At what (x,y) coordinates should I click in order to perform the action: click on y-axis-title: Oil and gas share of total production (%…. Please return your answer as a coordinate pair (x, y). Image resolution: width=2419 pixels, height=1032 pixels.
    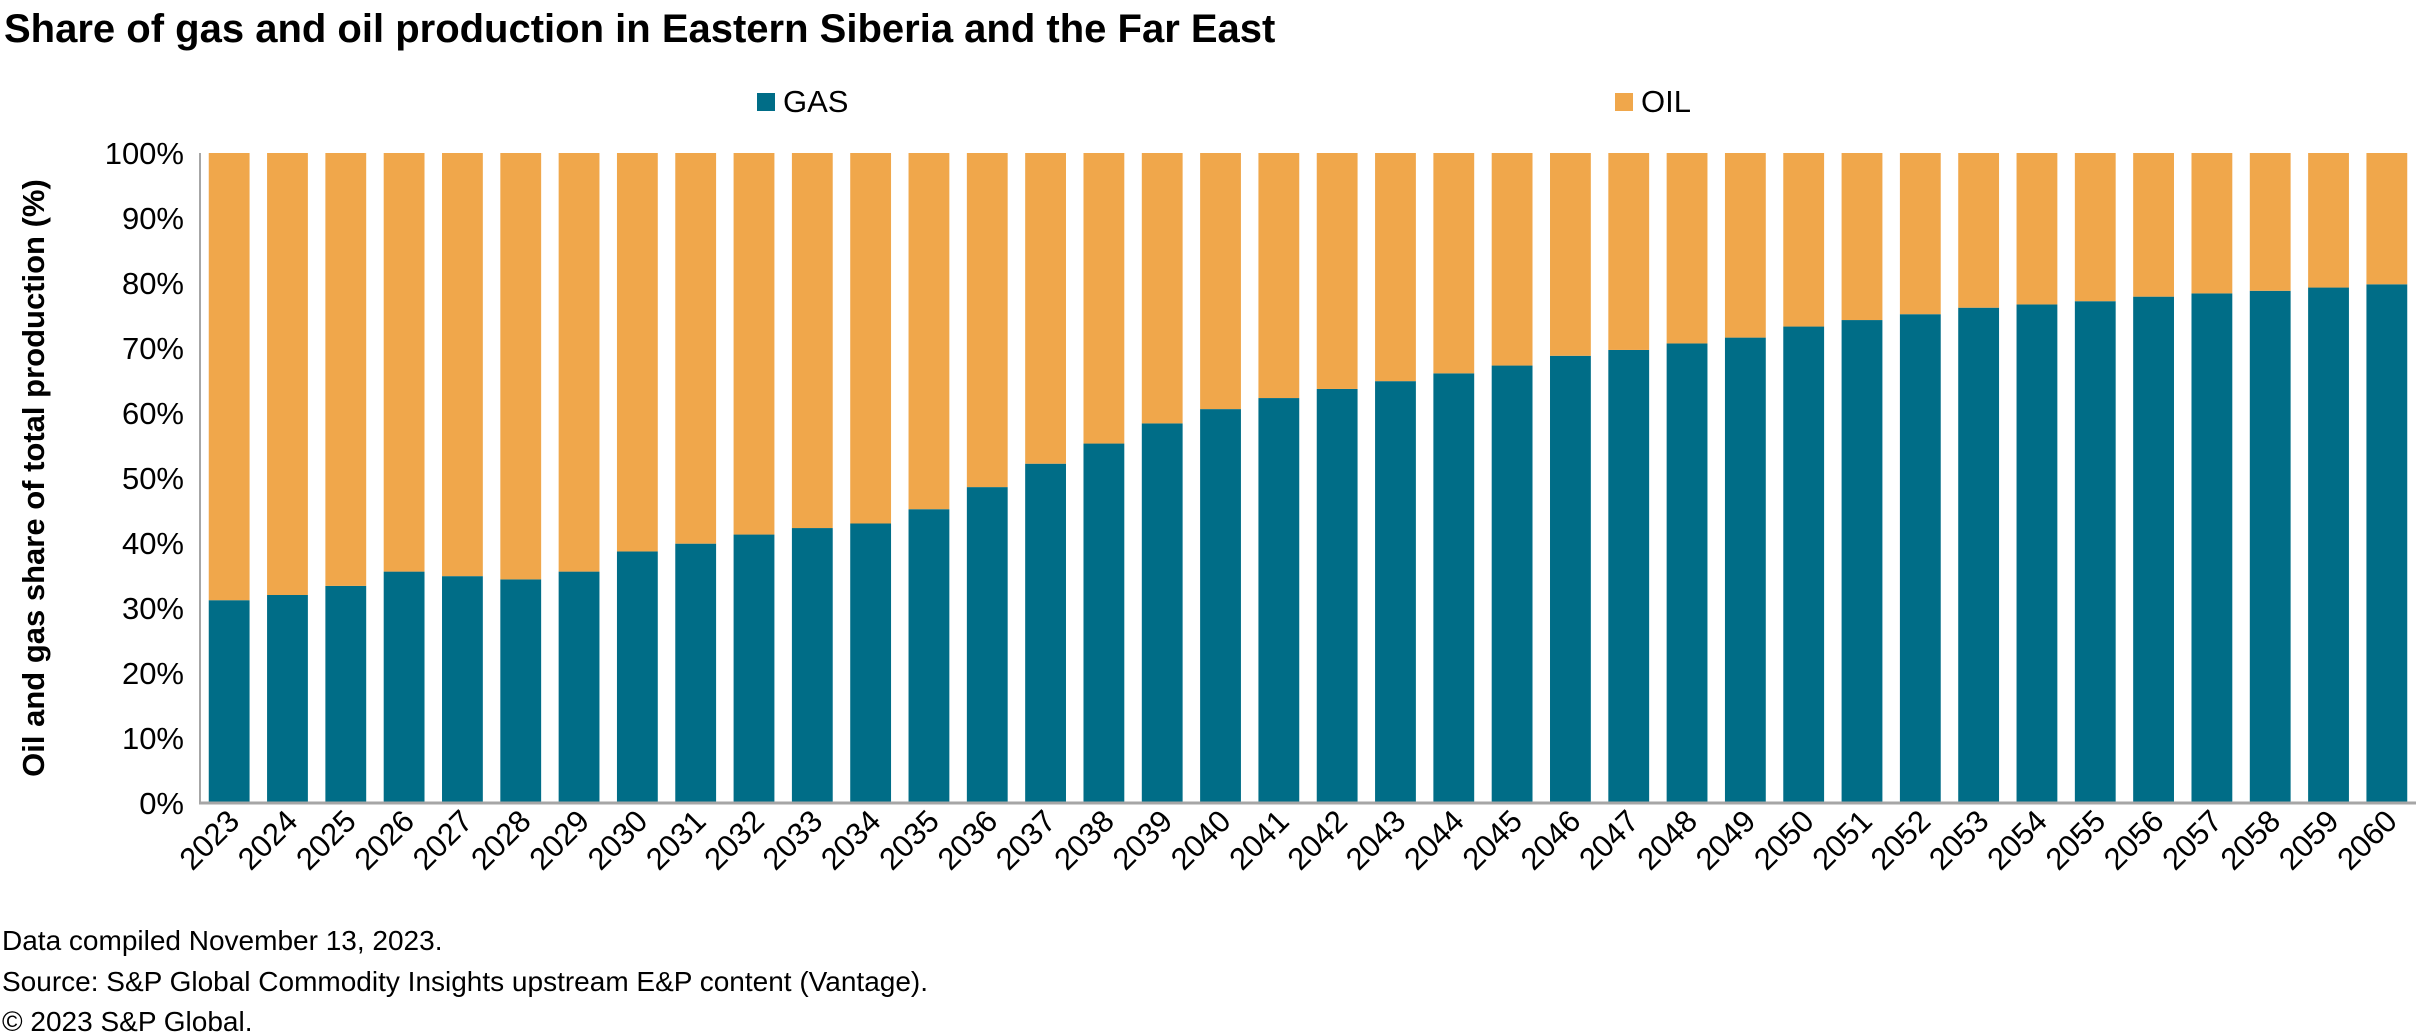
    Looking at the image, I should click on (33, 478).